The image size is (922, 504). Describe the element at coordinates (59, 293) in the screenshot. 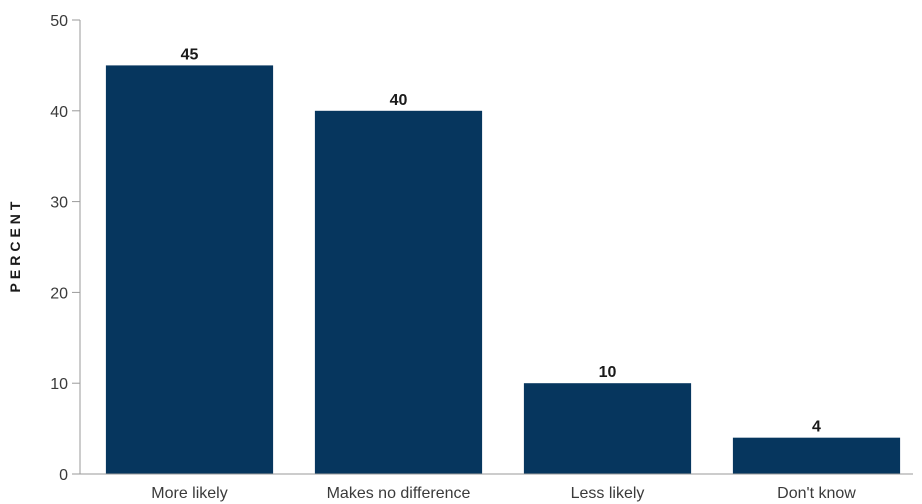

I see `y-tick-label: 20` at that location.